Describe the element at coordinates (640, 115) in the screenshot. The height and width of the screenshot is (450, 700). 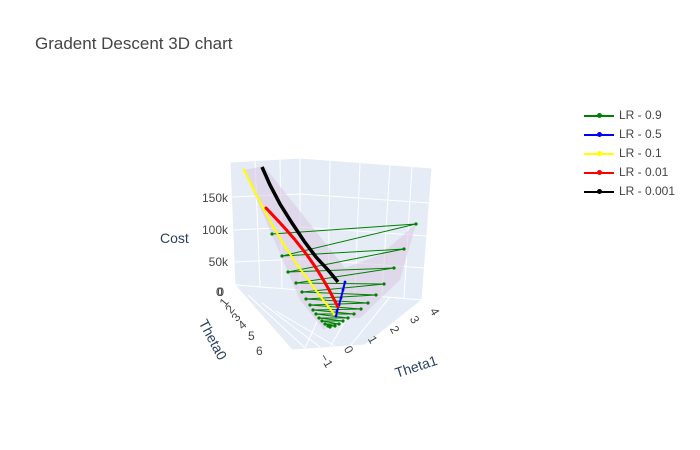
I see `legend-label: LR - 0.9` at that location.